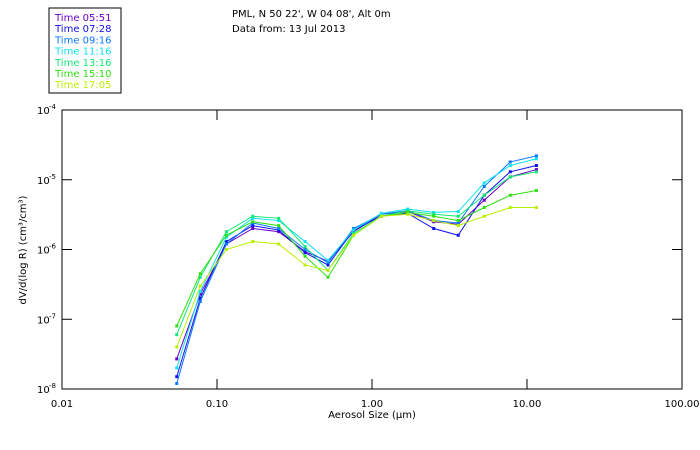 The image size is (700, 450). Describe the element at coordinates (288, 29) in the screenshot. I see `chart-title-line-2: Data from: 13 Jul 2013` at that location.